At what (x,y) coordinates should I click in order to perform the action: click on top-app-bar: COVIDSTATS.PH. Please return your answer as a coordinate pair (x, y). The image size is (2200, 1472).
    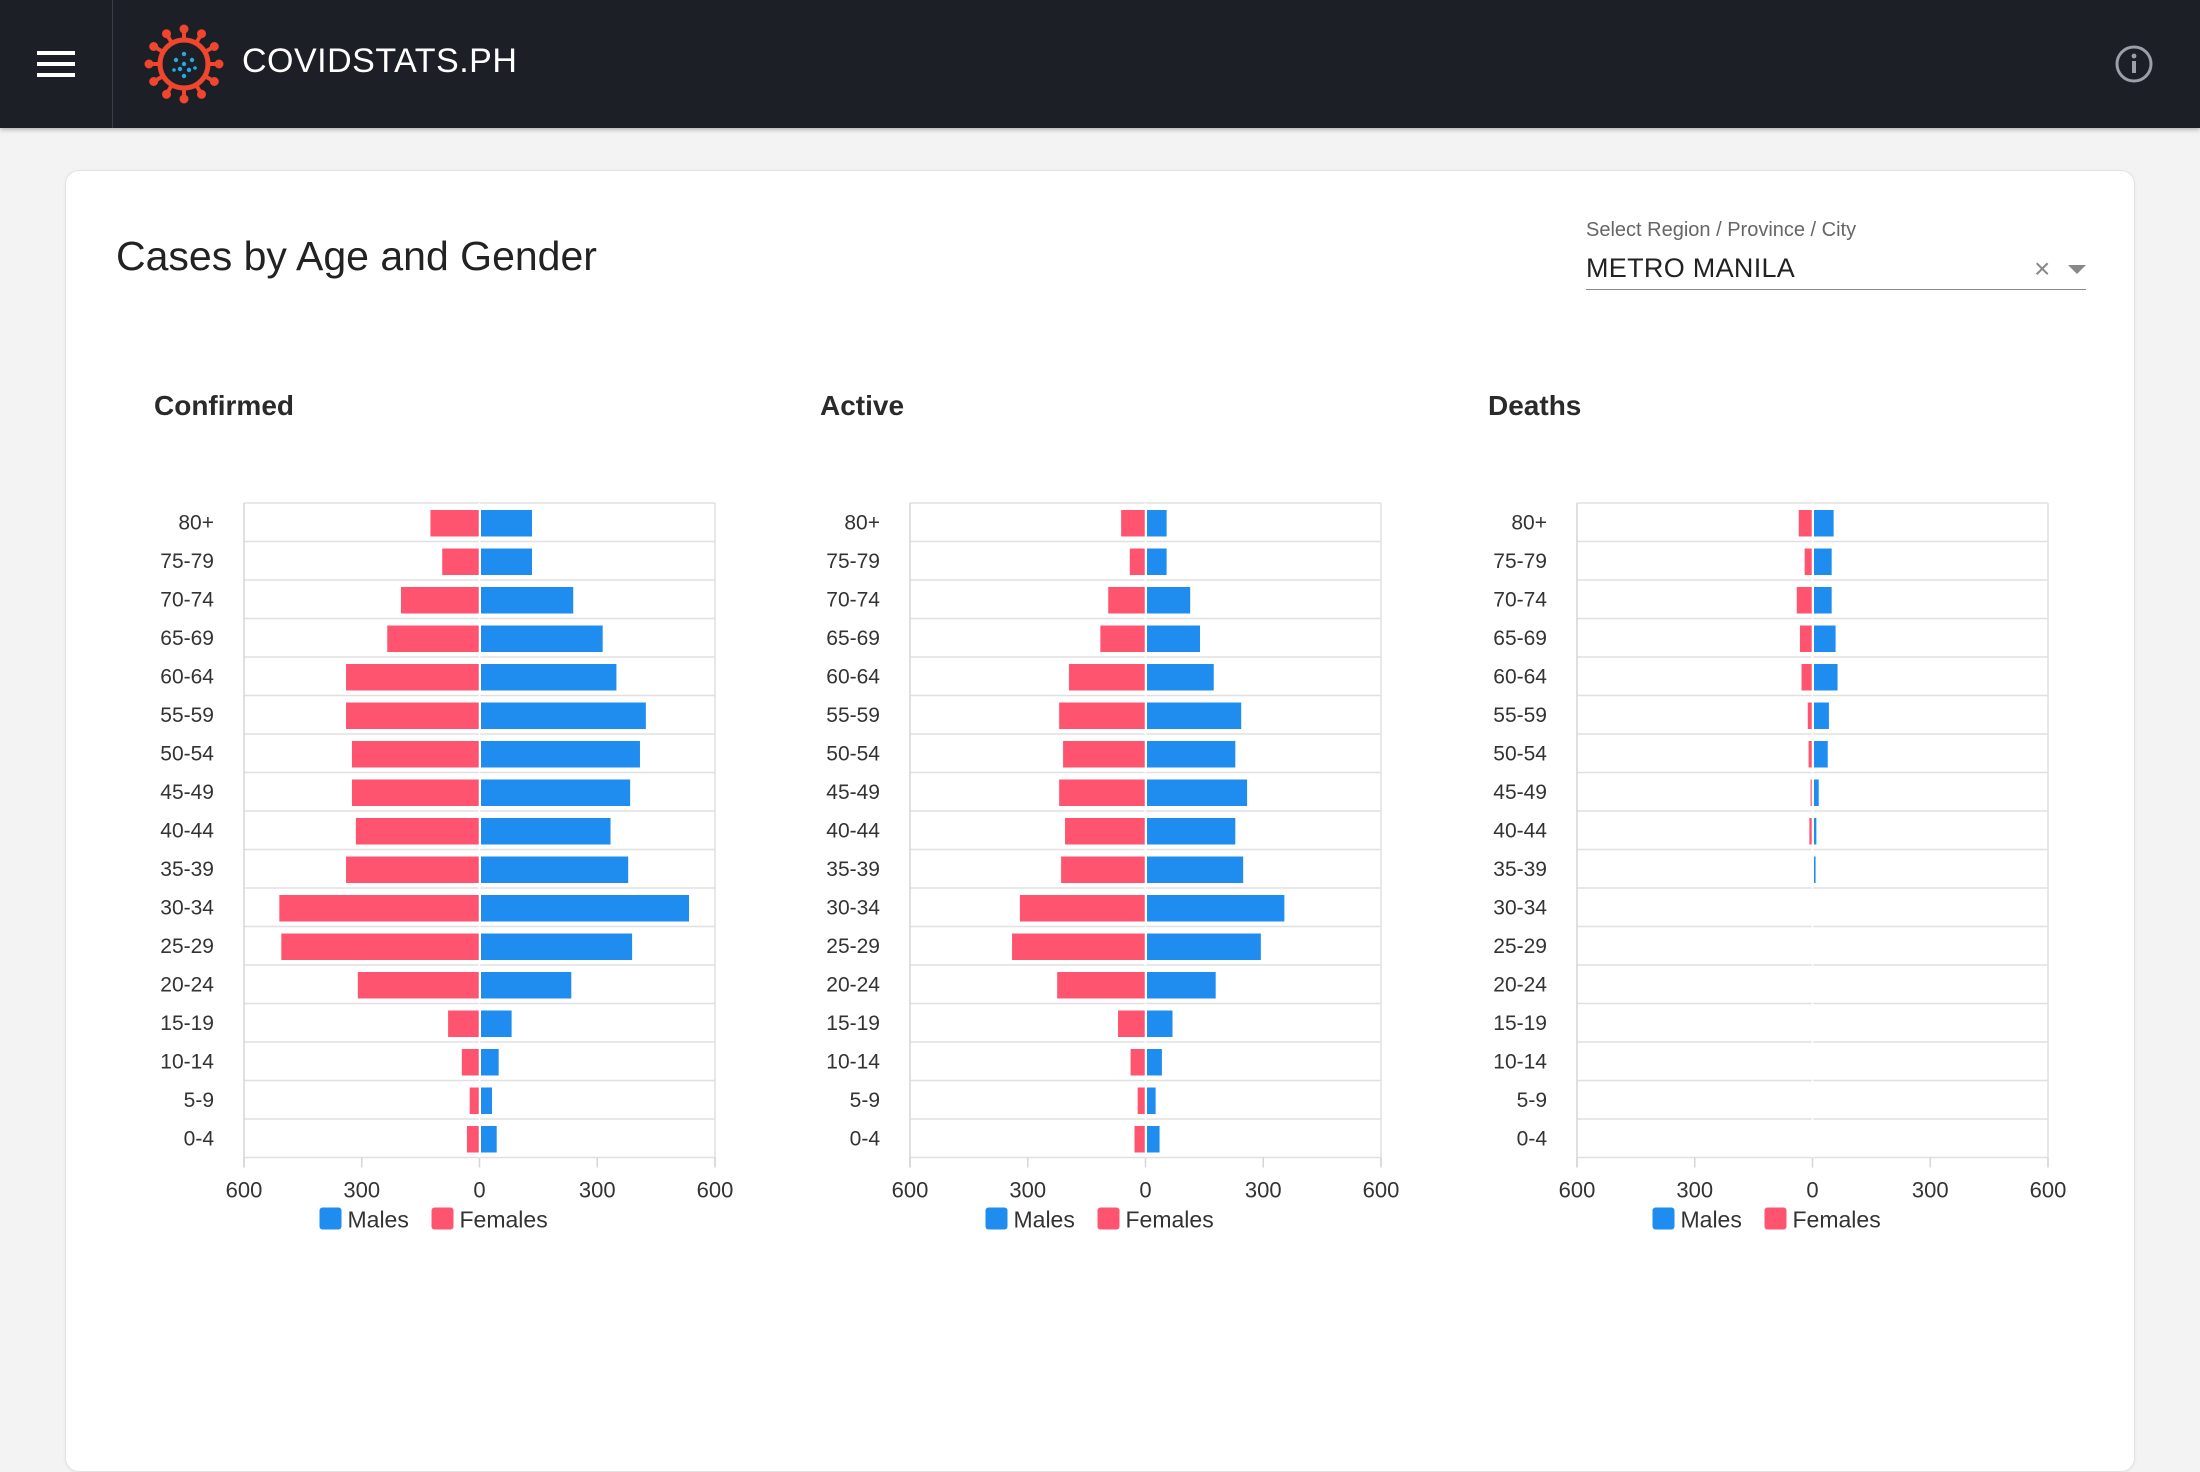
    Looking at the image, I should click on (1100, 64).